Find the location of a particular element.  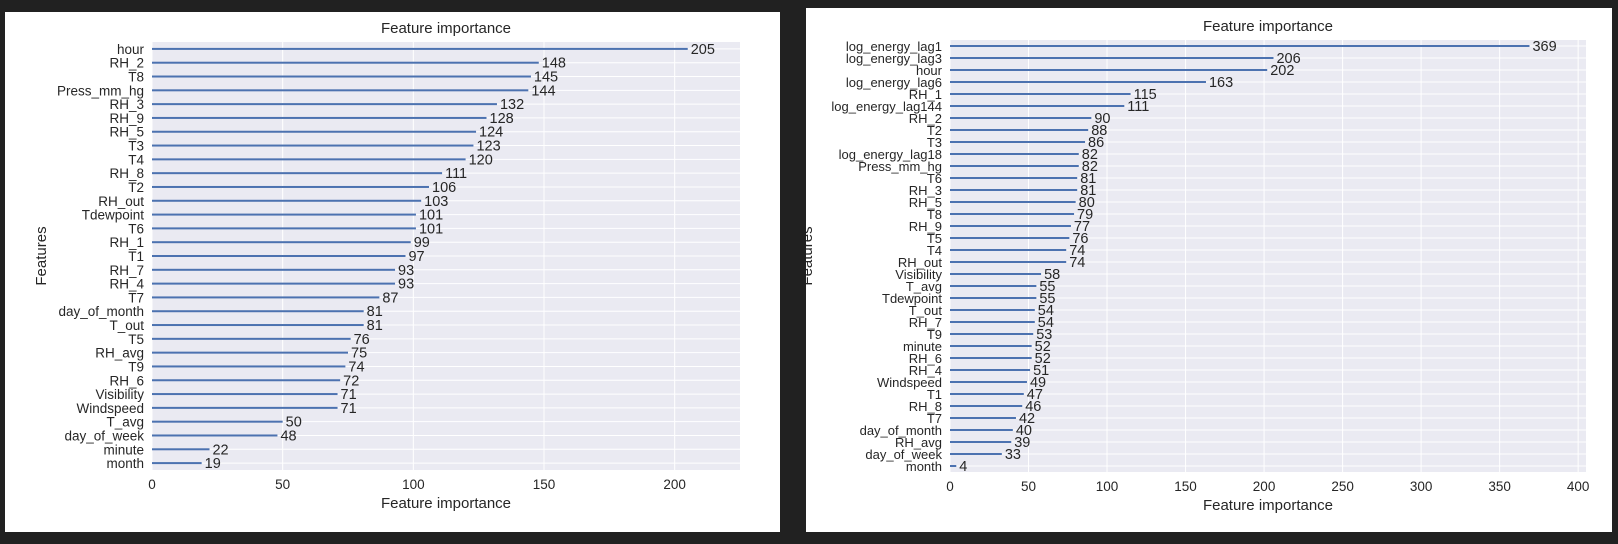

value-label: 33 is located at coordinates (1013, 455).